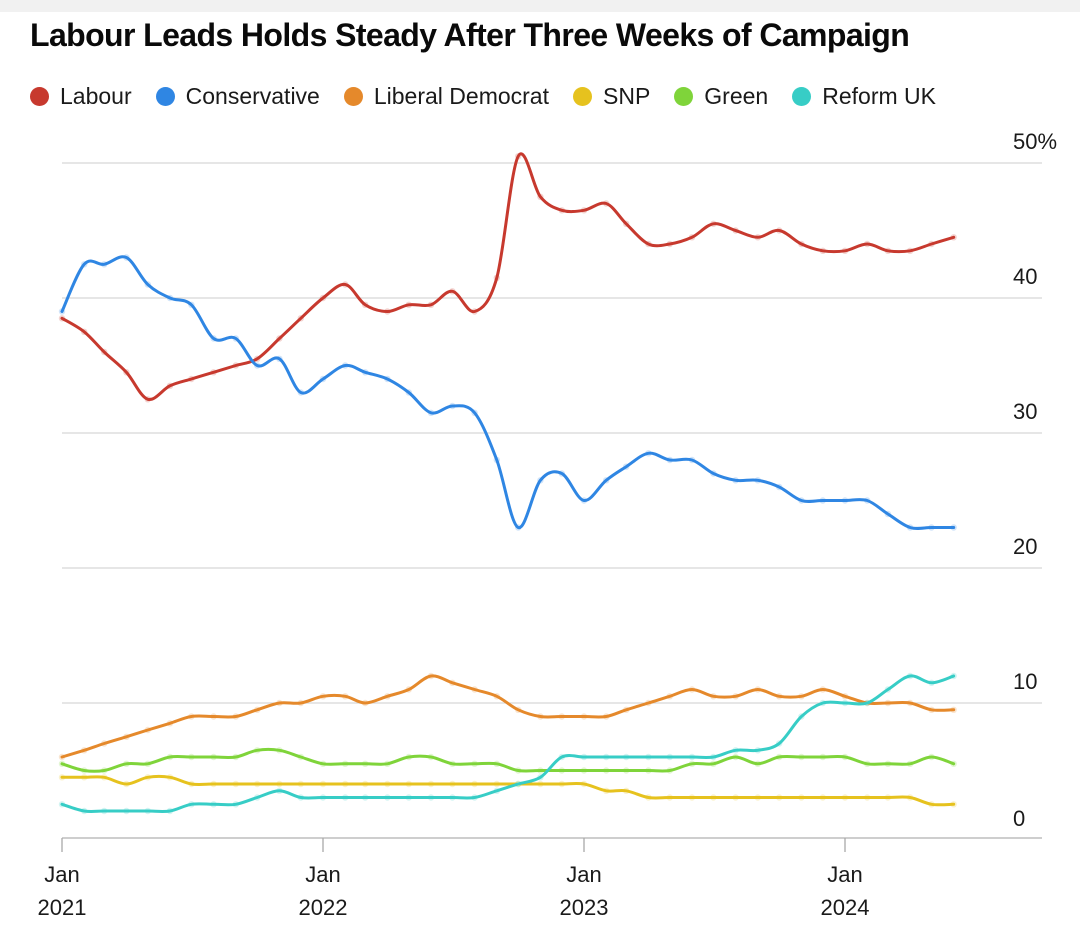 The image size is (1080, 933). What do you see at coordinates (461, 96) in the screenshot?
I see `legend-label: Liberal Democrat` at bounding box center [461, 96].